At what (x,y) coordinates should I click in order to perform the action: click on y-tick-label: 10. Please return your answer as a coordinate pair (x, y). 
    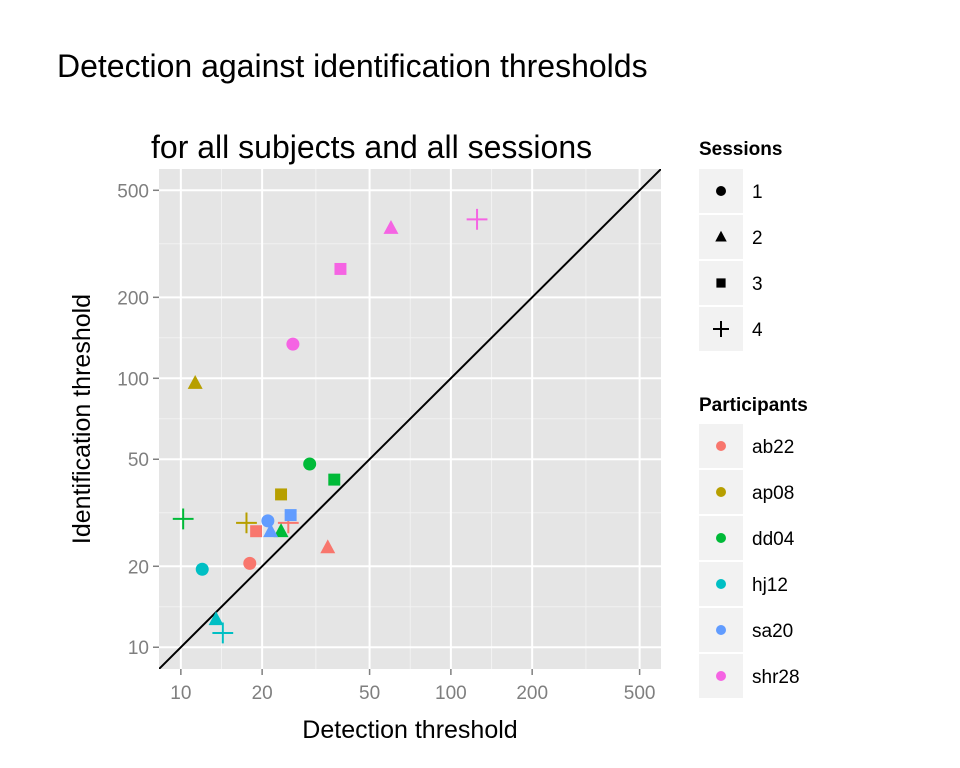
    Looking at the image, I should click on (138, 648).